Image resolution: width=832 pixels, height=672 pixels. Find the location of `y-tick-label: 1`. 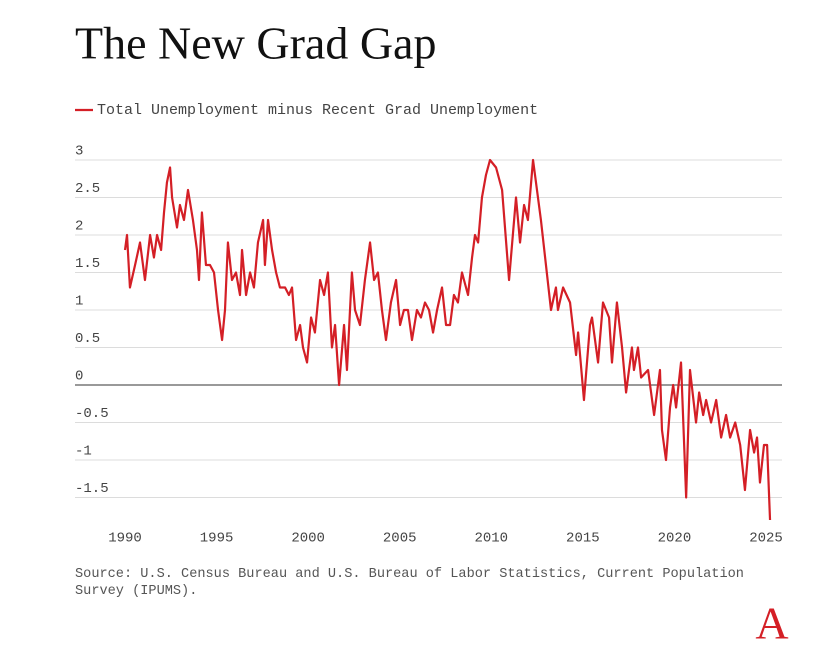

y-tick-label: 1 is located at coordinates (79, 302).